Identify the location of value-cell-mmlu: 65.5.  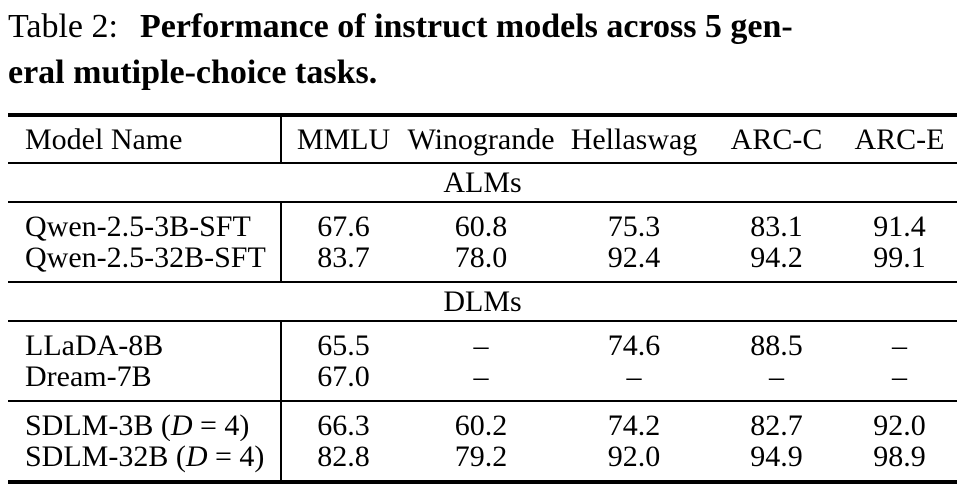
(342, 341).